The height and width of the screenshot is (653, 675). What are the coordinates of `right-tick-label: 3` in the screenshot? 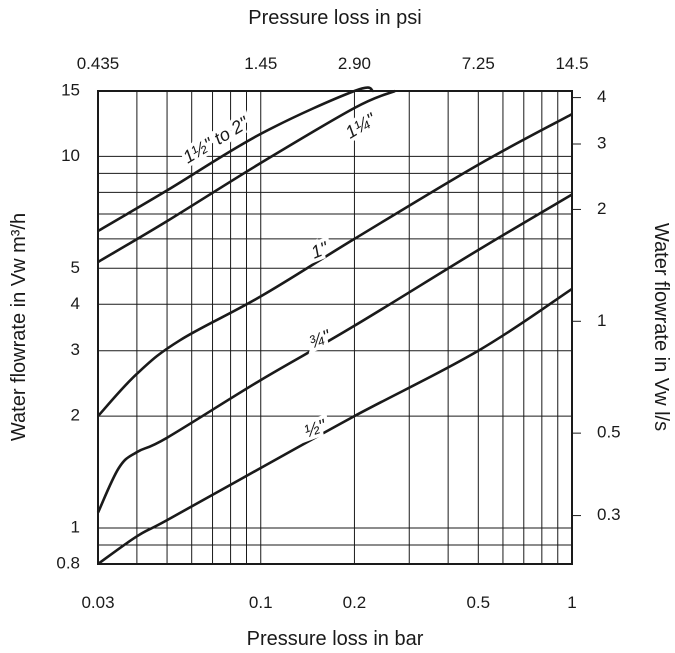 It's located at (601, 142).